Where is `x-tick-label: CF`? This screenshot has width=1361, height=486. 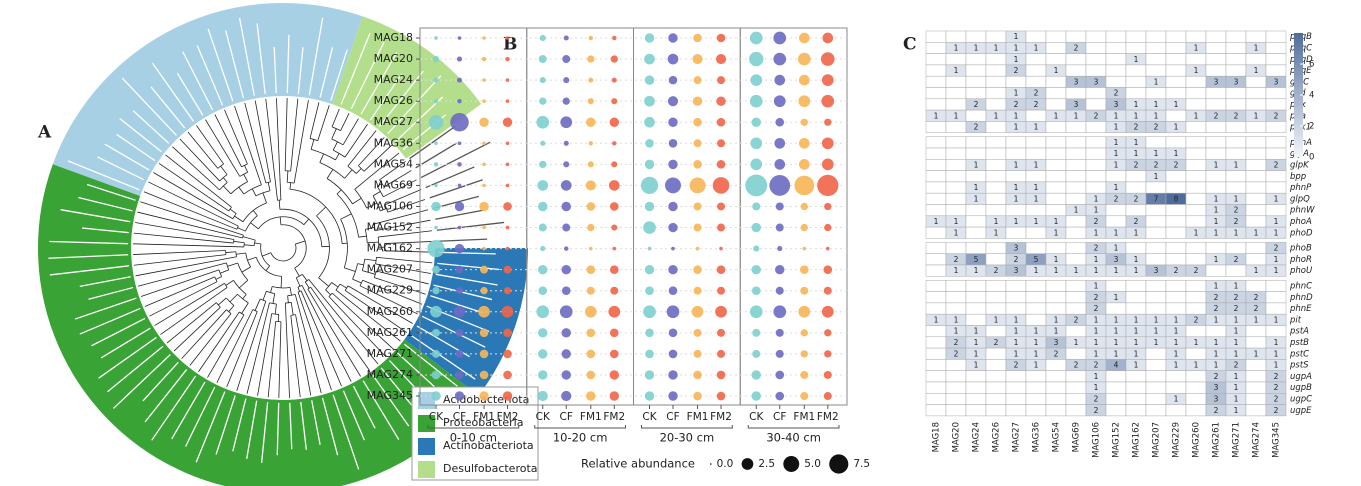 x-tick-label: CF is located at coordinates (566, 417).